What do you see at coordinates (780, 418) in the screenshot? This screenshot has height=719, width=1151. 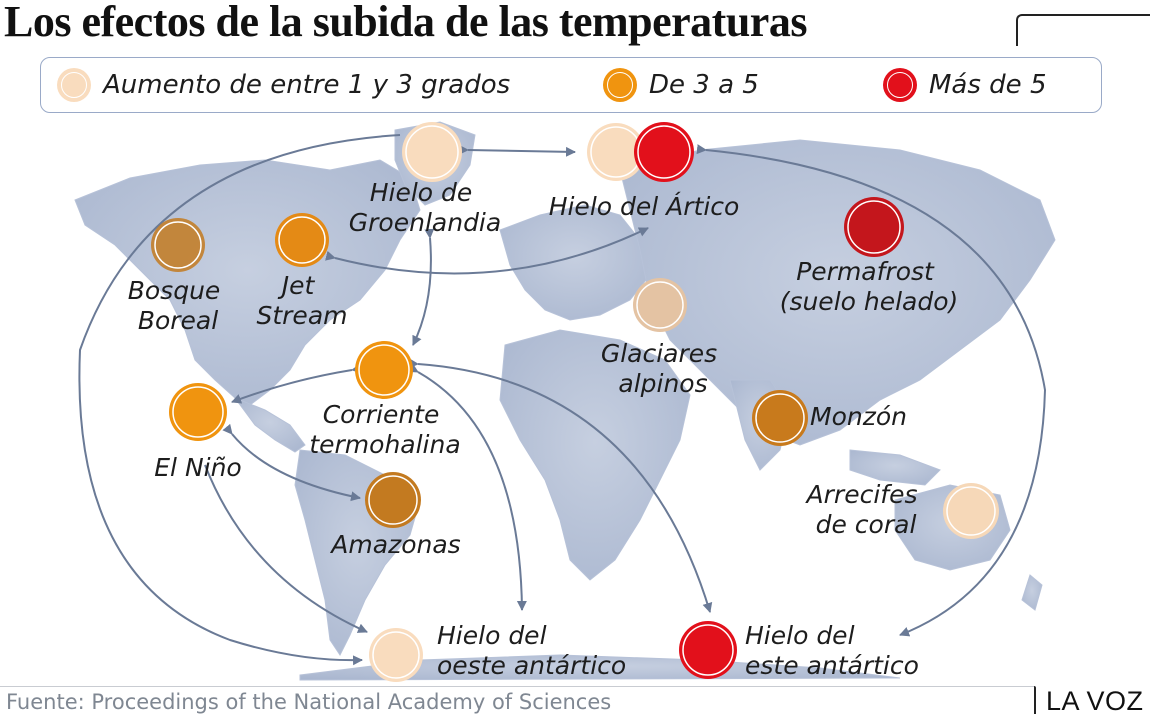 I see `marker-monzon` at bounding box center [780, 418].